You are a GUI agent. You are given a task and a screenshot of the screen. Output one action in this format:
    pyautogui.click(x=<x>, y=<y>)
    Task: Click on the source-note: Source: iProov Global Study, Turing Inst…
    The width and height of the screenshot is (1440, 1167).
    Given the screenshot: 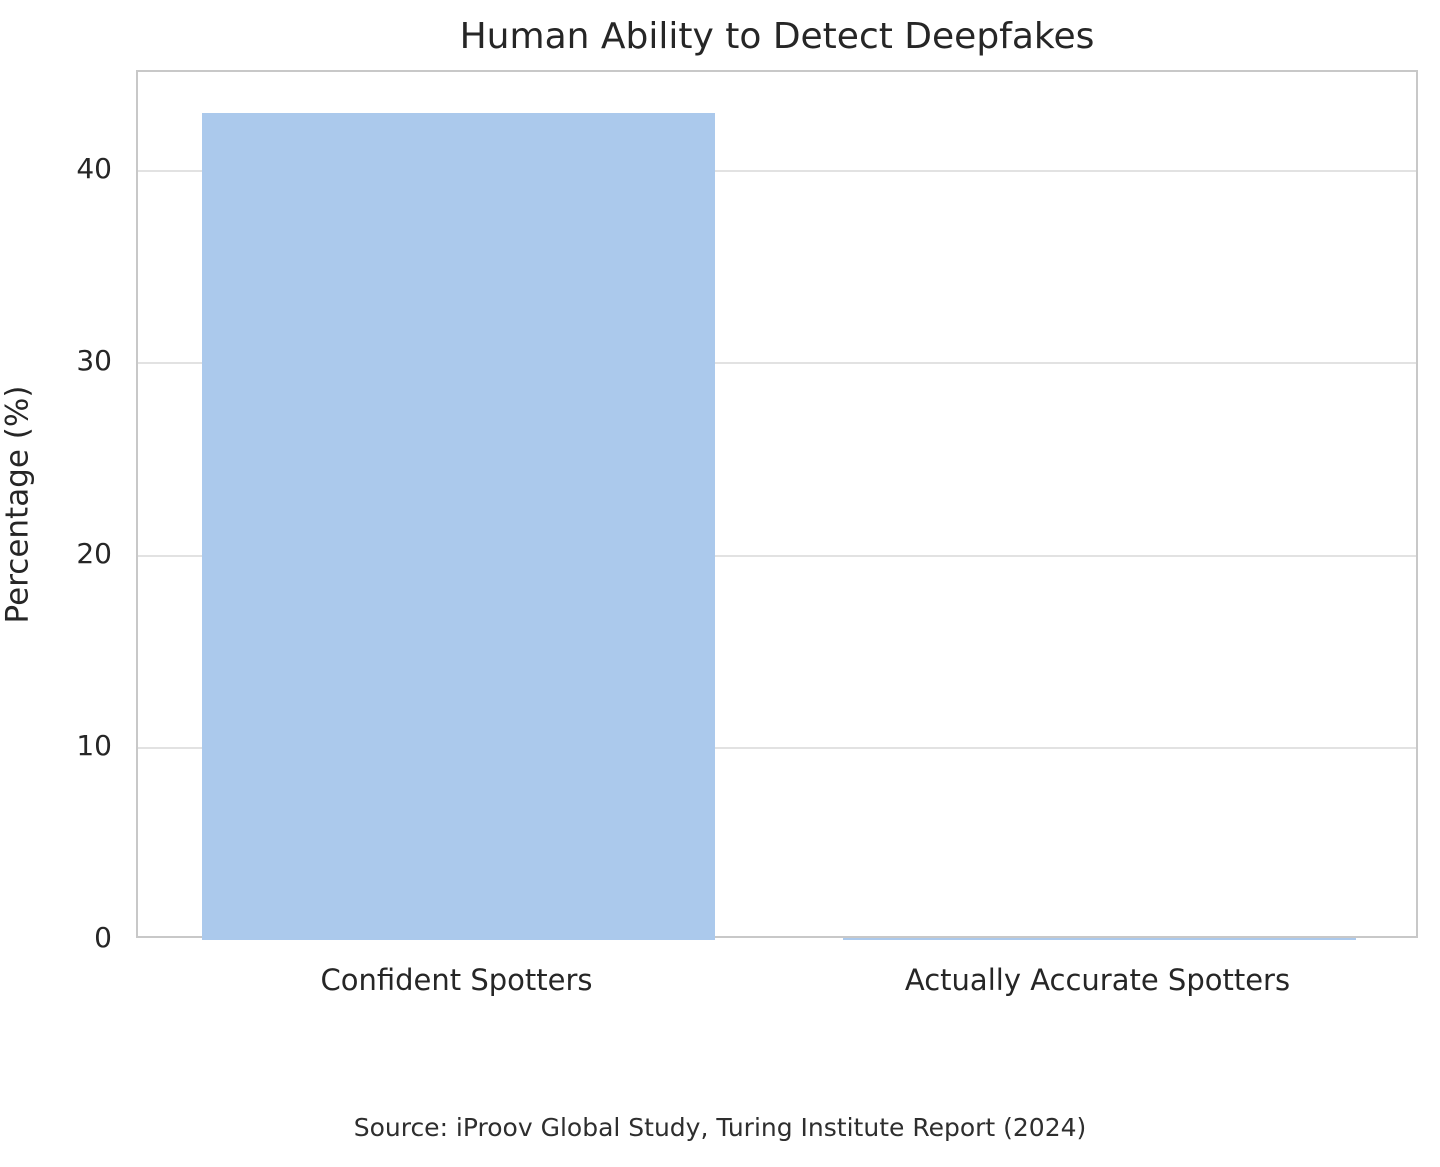 What is the action you would take?
    pyautogui.click(x=720, y=1127)
    